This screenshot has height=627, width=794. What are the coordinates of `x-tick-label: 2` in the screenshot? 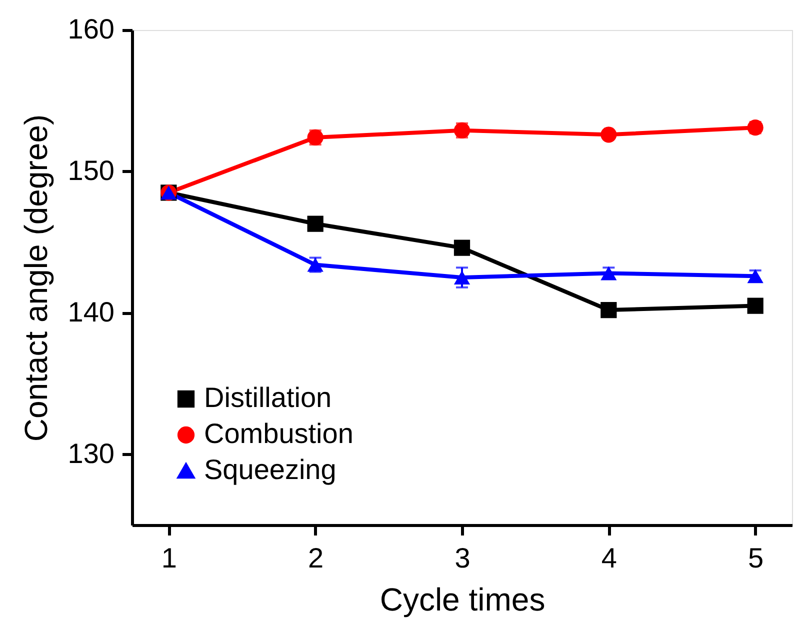 It's located at (316, 558).